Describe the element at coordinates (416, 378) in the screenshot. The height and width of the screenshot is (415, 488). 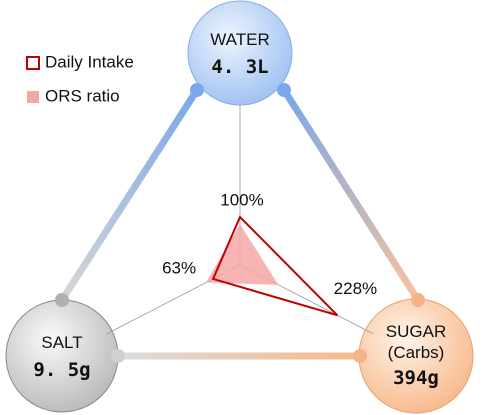
I see `amount: 394g` at that location.